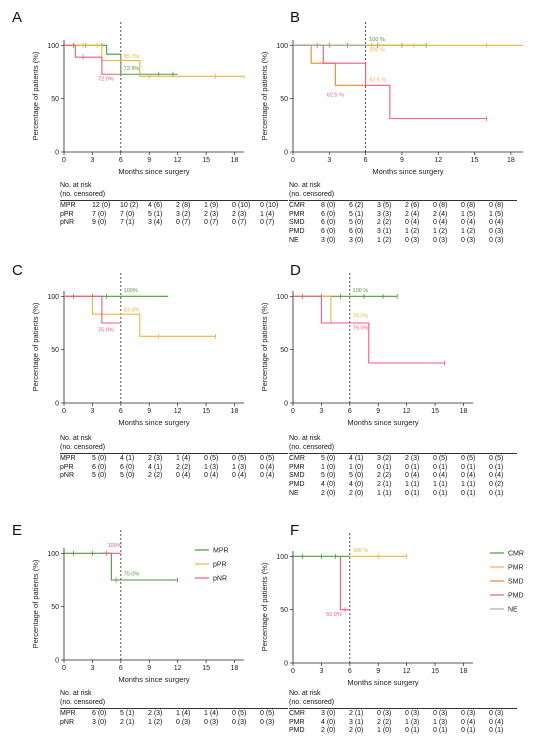  I want to click on legend-entry-smd: SMD, so click(516, 582).